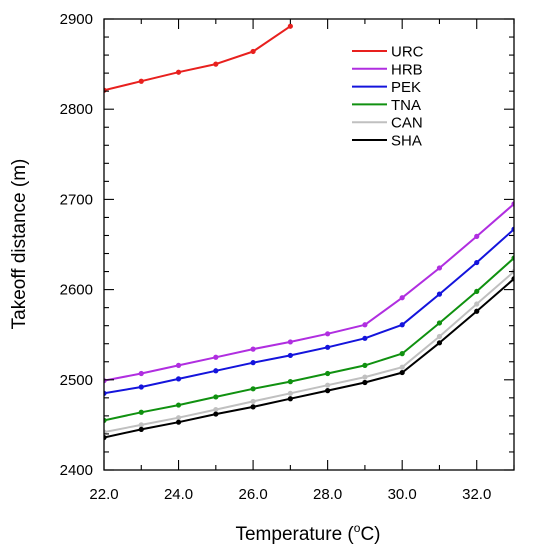  I want to click on legend-item-urc: URC, so click(388, 52).